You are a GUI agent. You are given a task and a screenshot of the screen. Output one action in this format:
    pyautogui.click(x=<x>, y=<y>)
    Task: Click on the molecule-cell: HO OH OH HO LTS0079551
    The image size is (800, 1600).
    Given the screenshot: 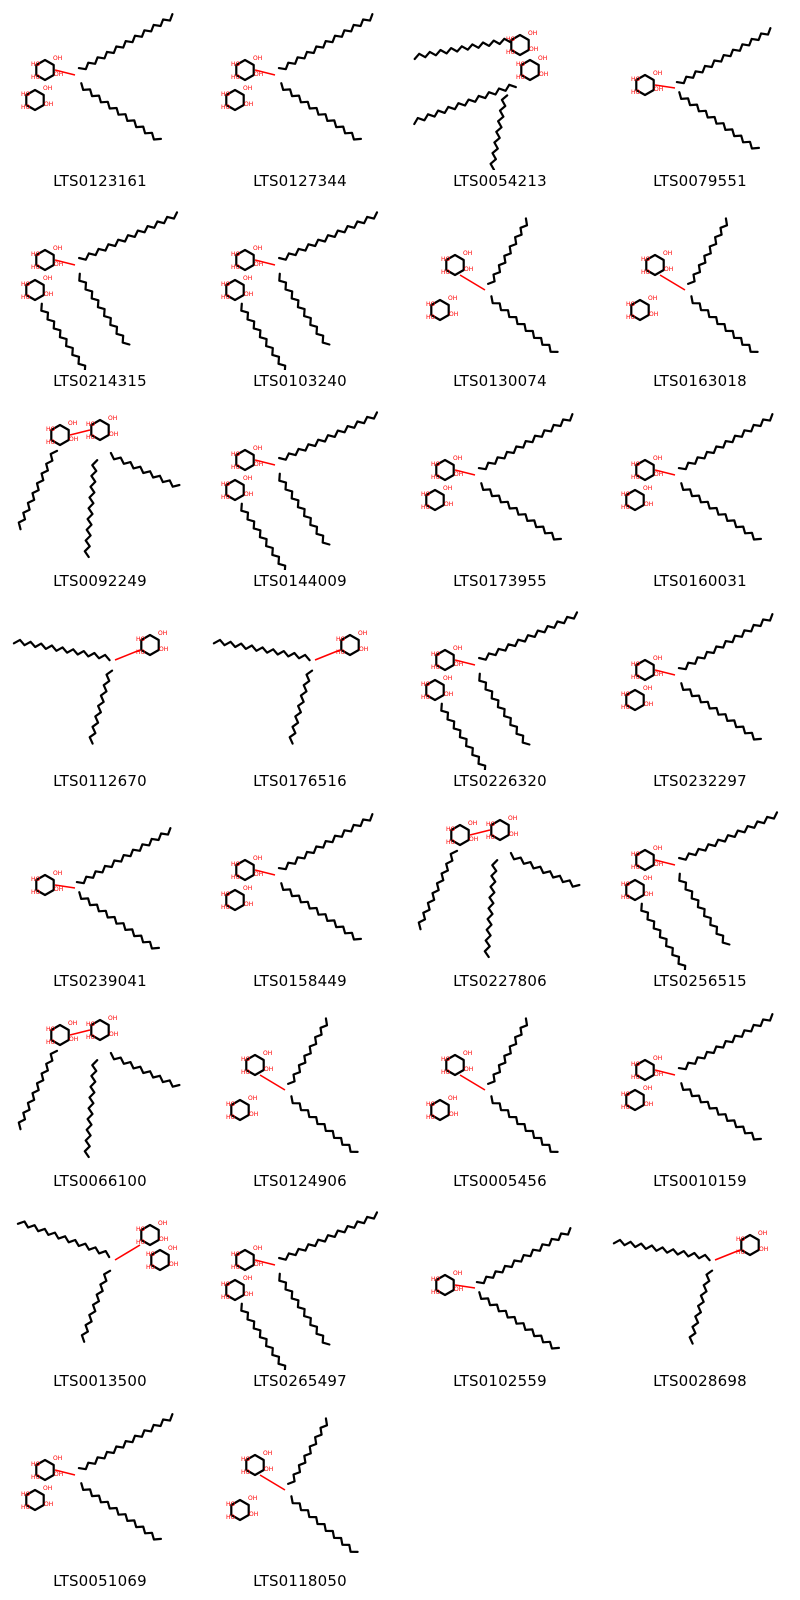 What is the action you would take?
    pyautogui.click(x=700, y=100)
    